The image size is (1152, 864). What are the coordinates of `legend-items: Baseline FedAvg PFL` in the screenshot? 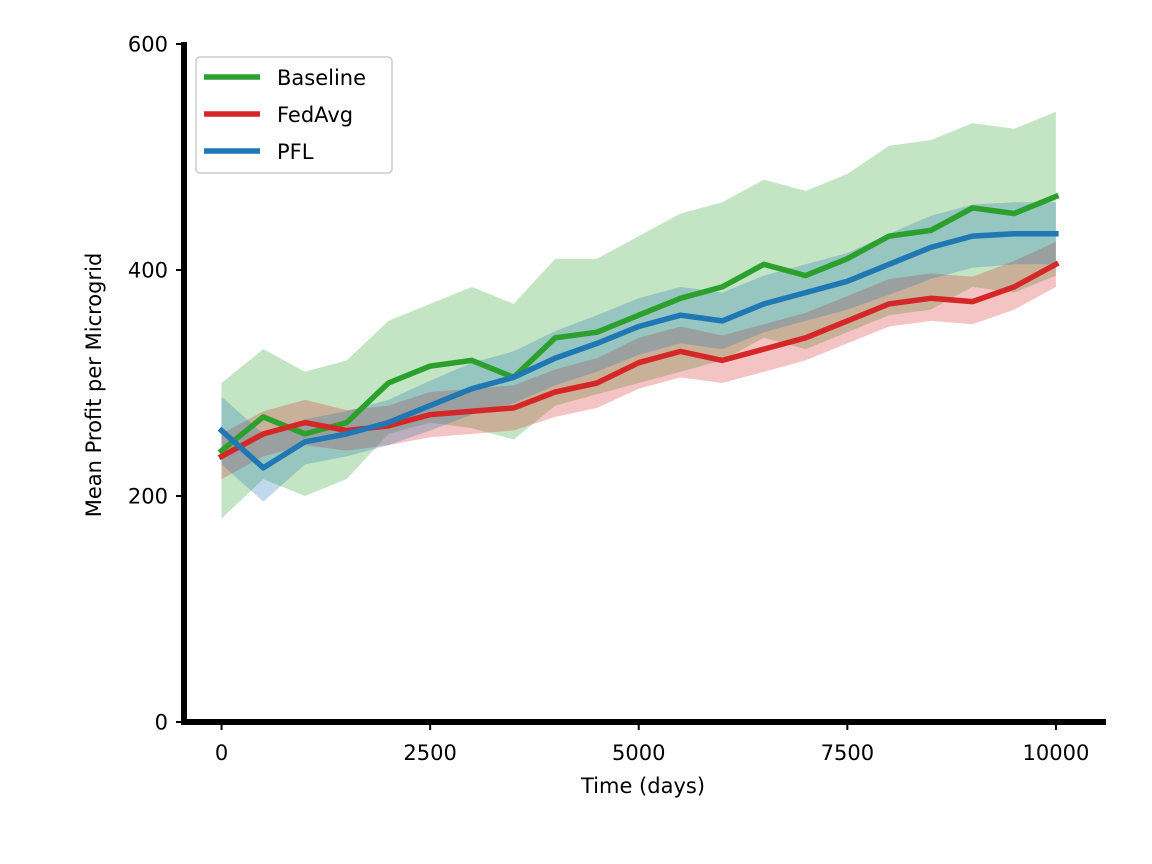 It's located at (285, 115).